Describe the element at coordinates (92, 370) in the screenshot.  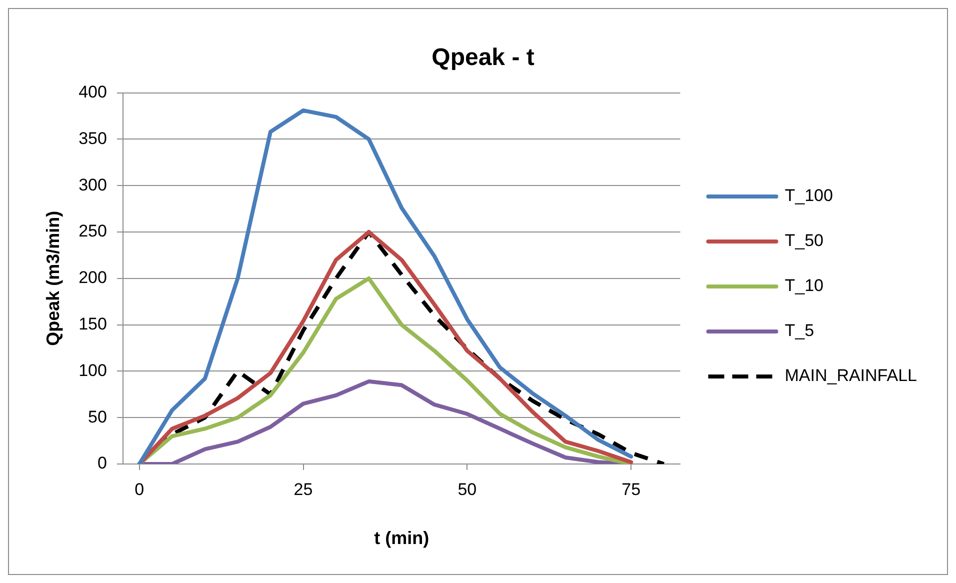
I see `y-tick-label: 100` at that location.